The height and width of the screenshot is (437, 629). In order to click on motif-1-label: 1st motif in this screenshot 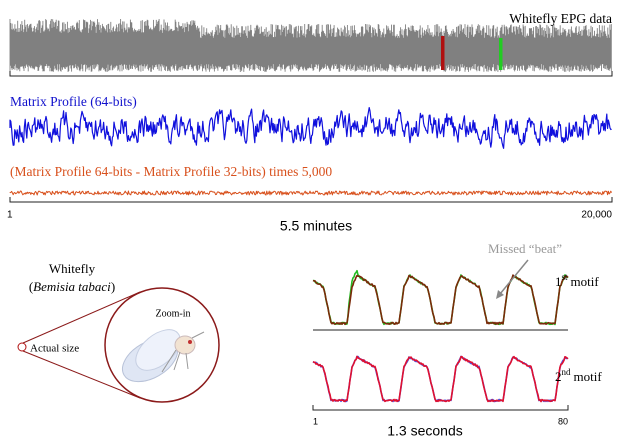, I will do `click(577, 280)`.